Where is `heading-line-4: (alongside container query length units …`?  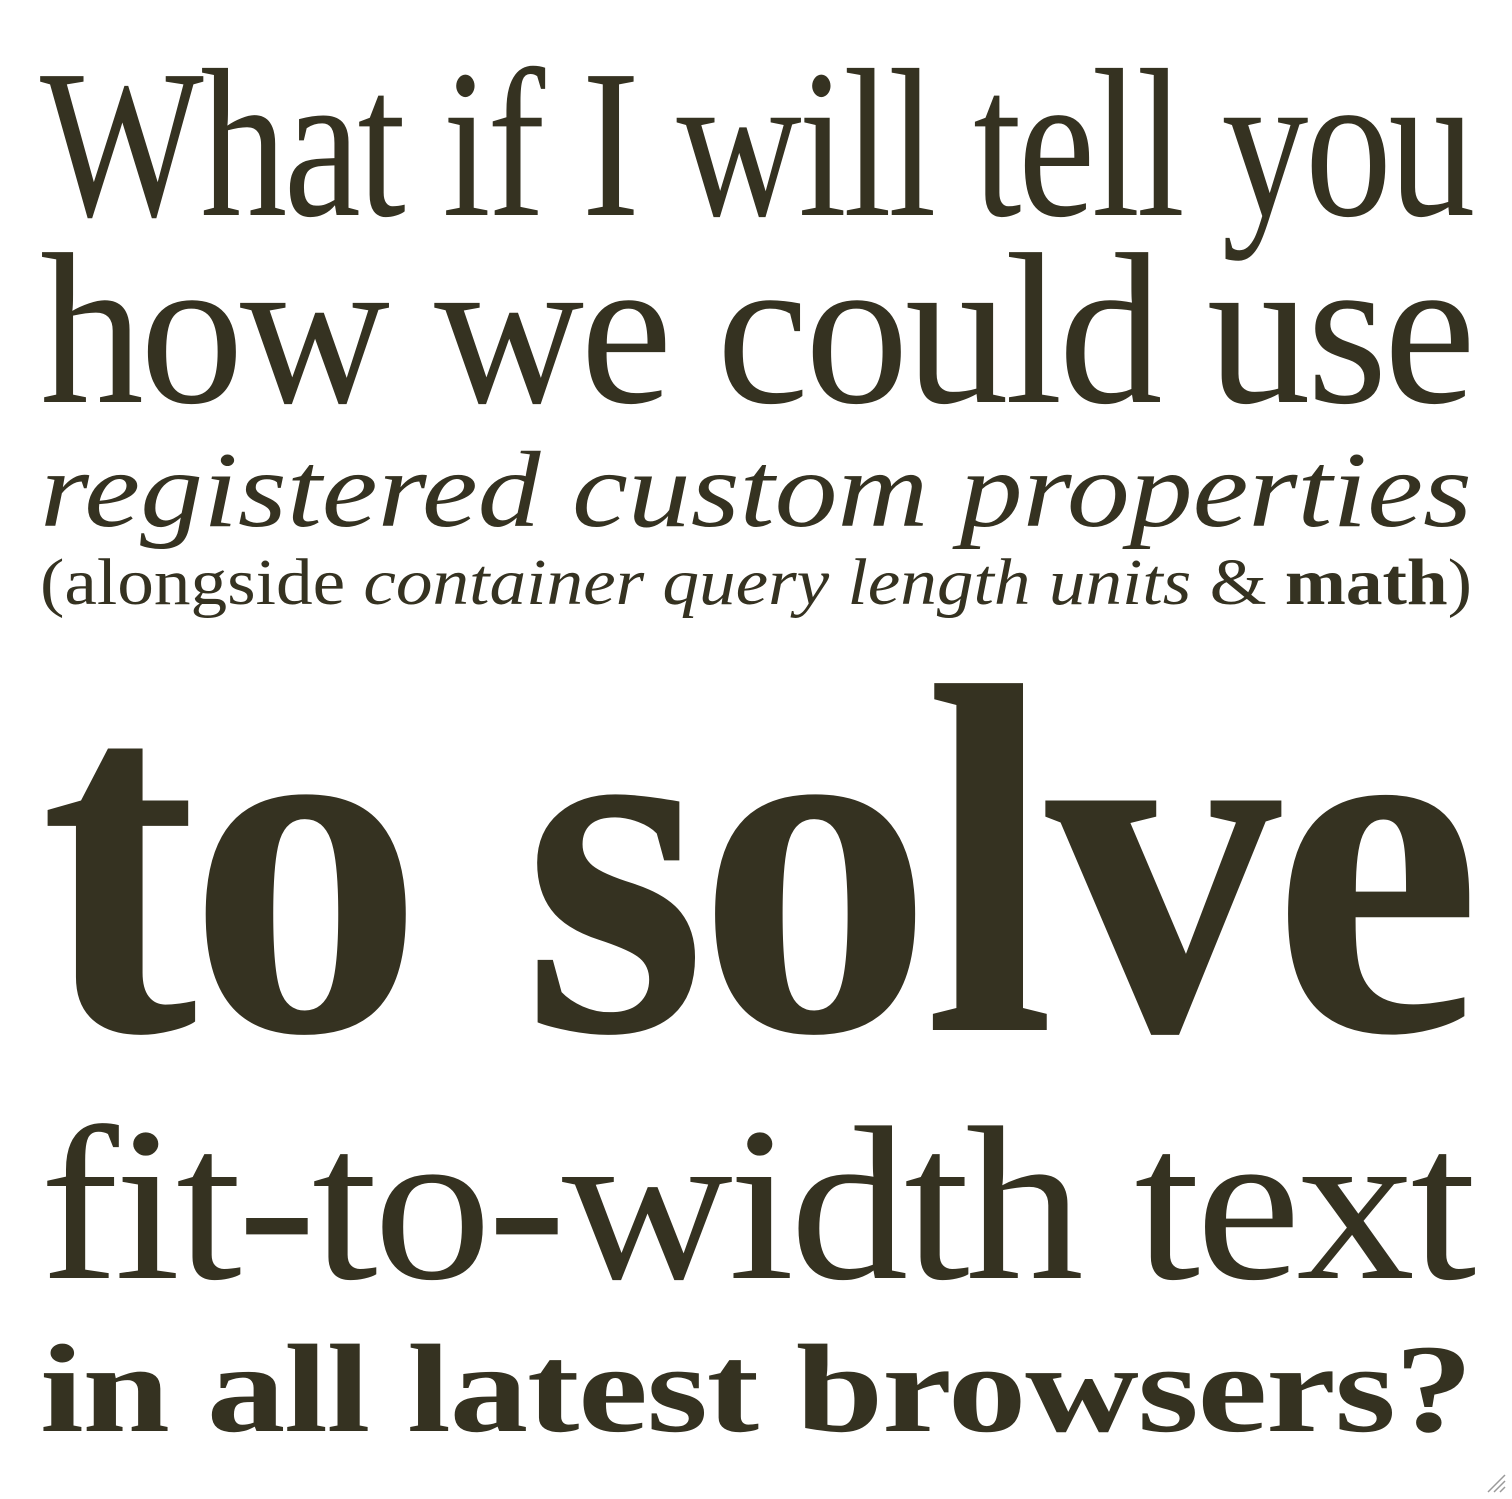 heading-line-4: (alongside container query length units … is located at coordinates (756, 583).